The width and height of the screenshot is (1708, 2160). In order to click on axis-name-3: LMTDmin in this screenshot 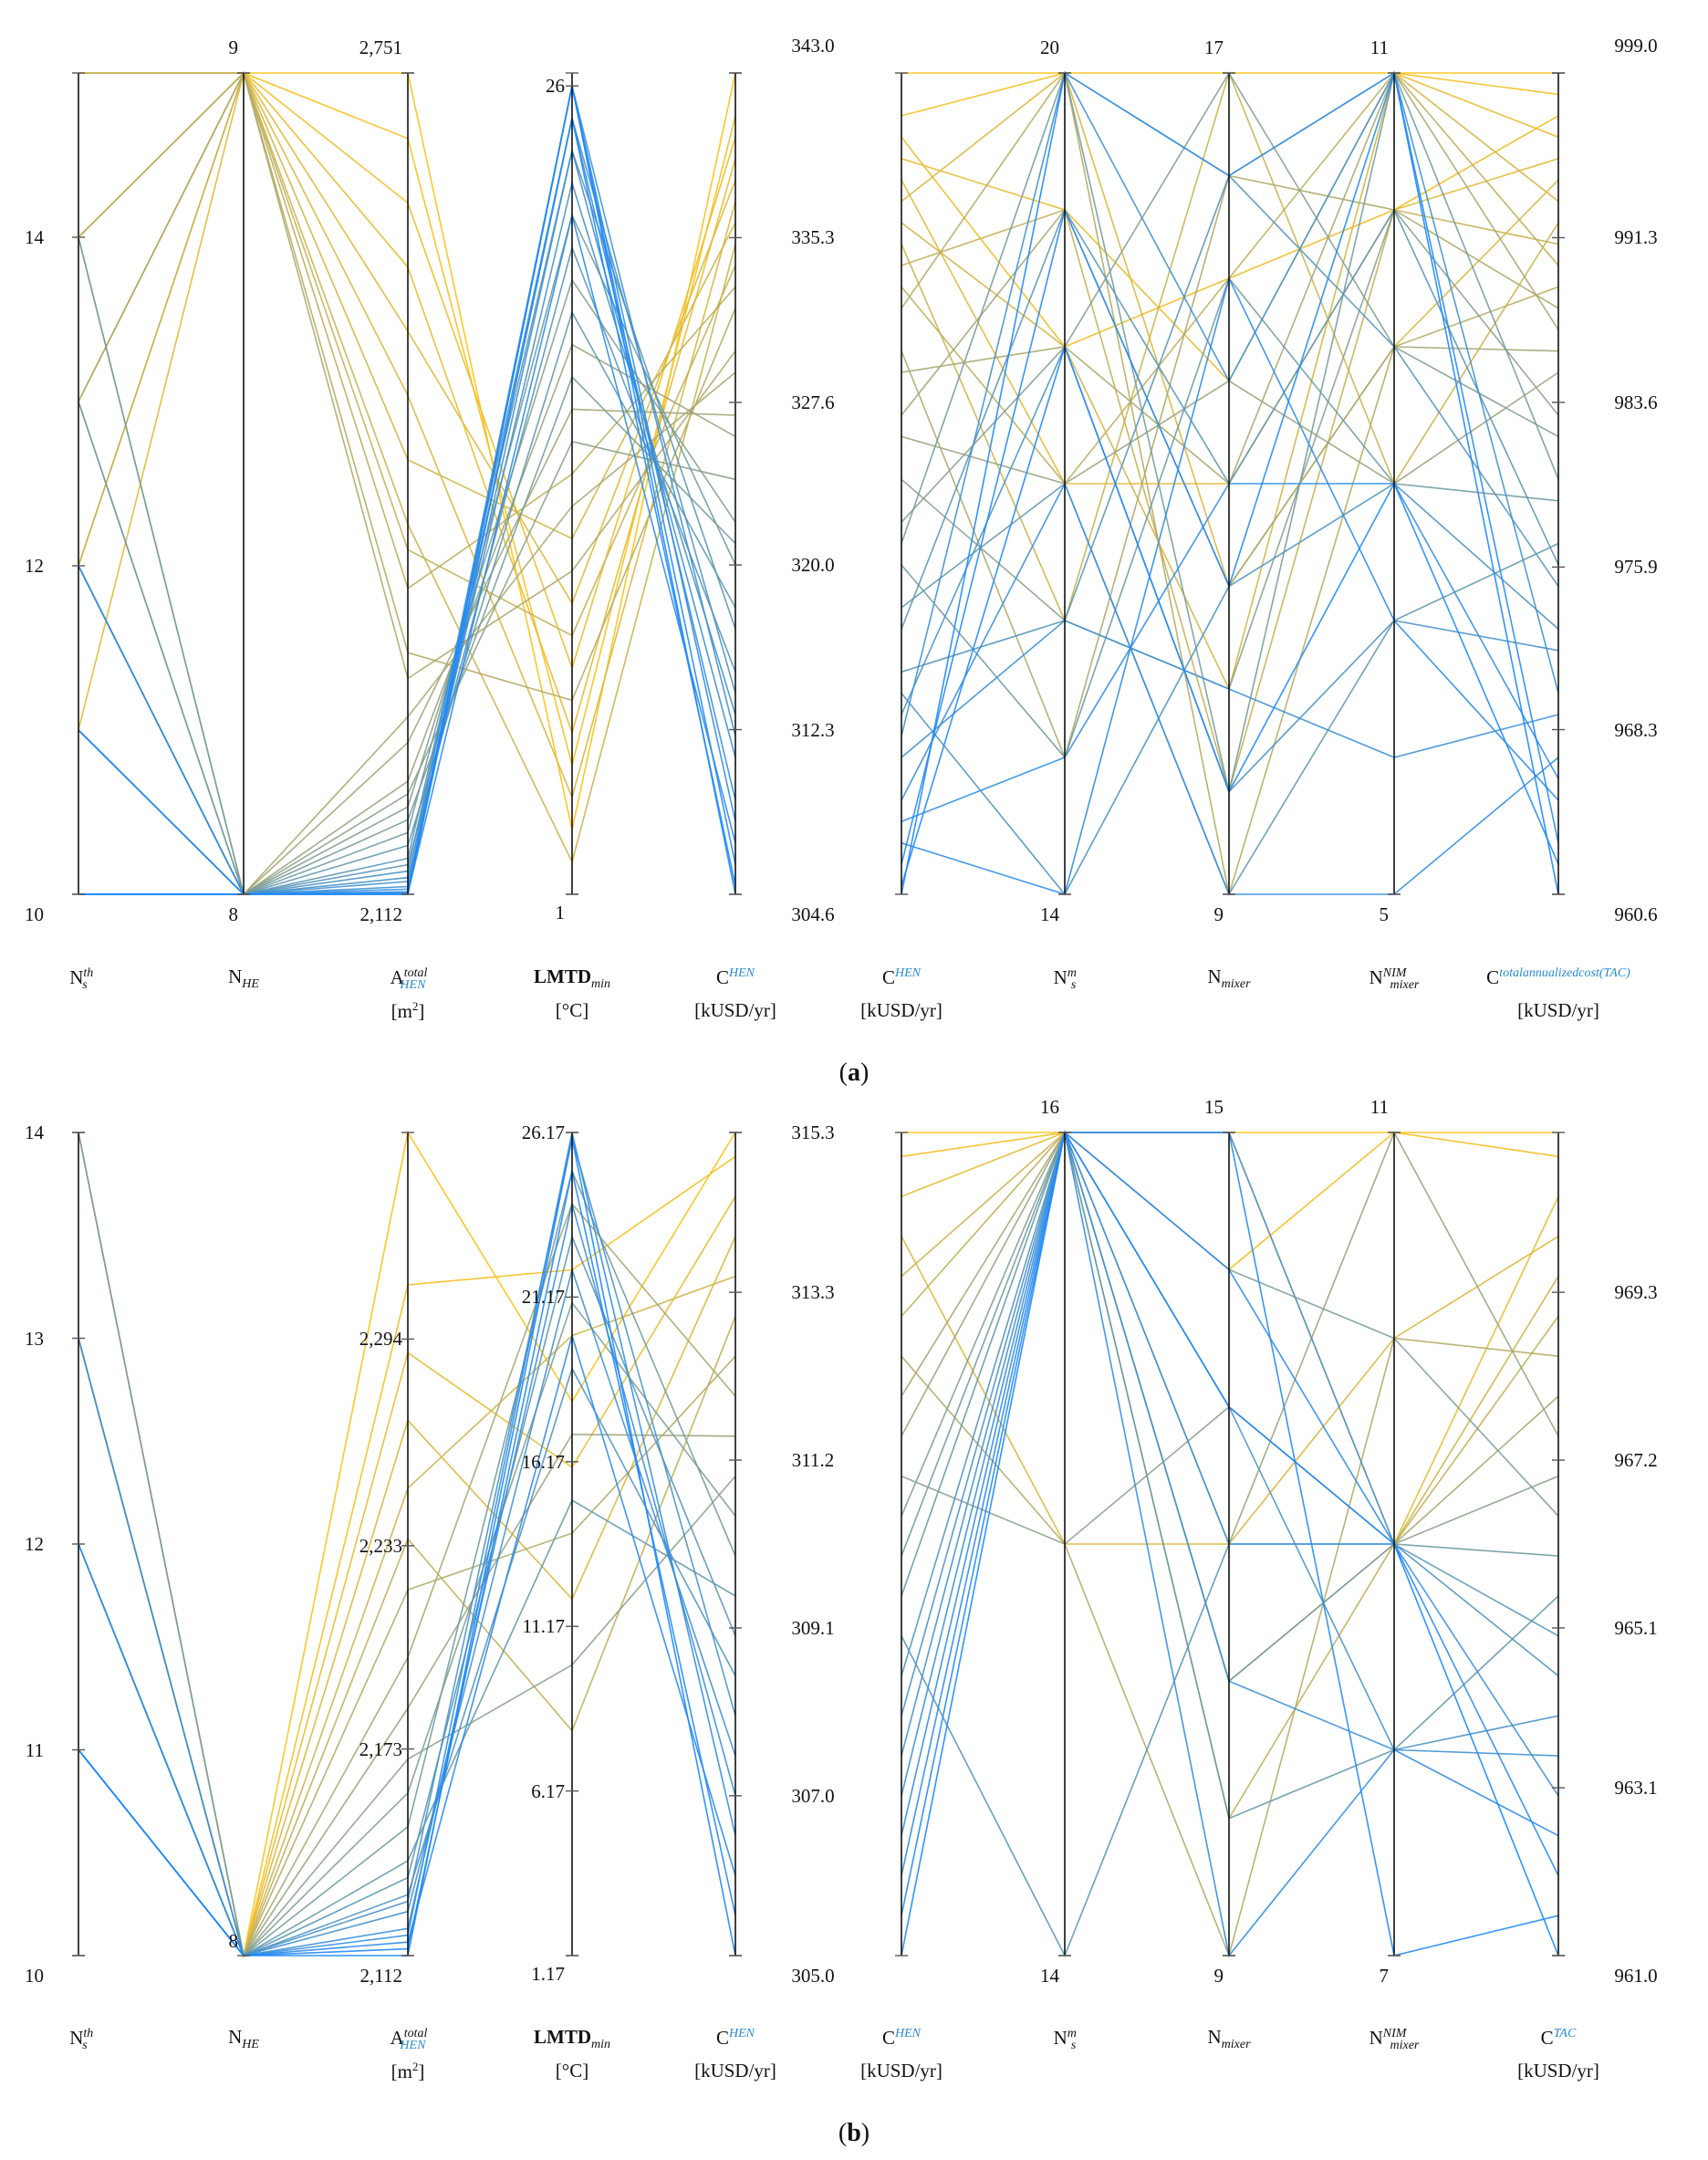, I will do `click(572, 2040)`.